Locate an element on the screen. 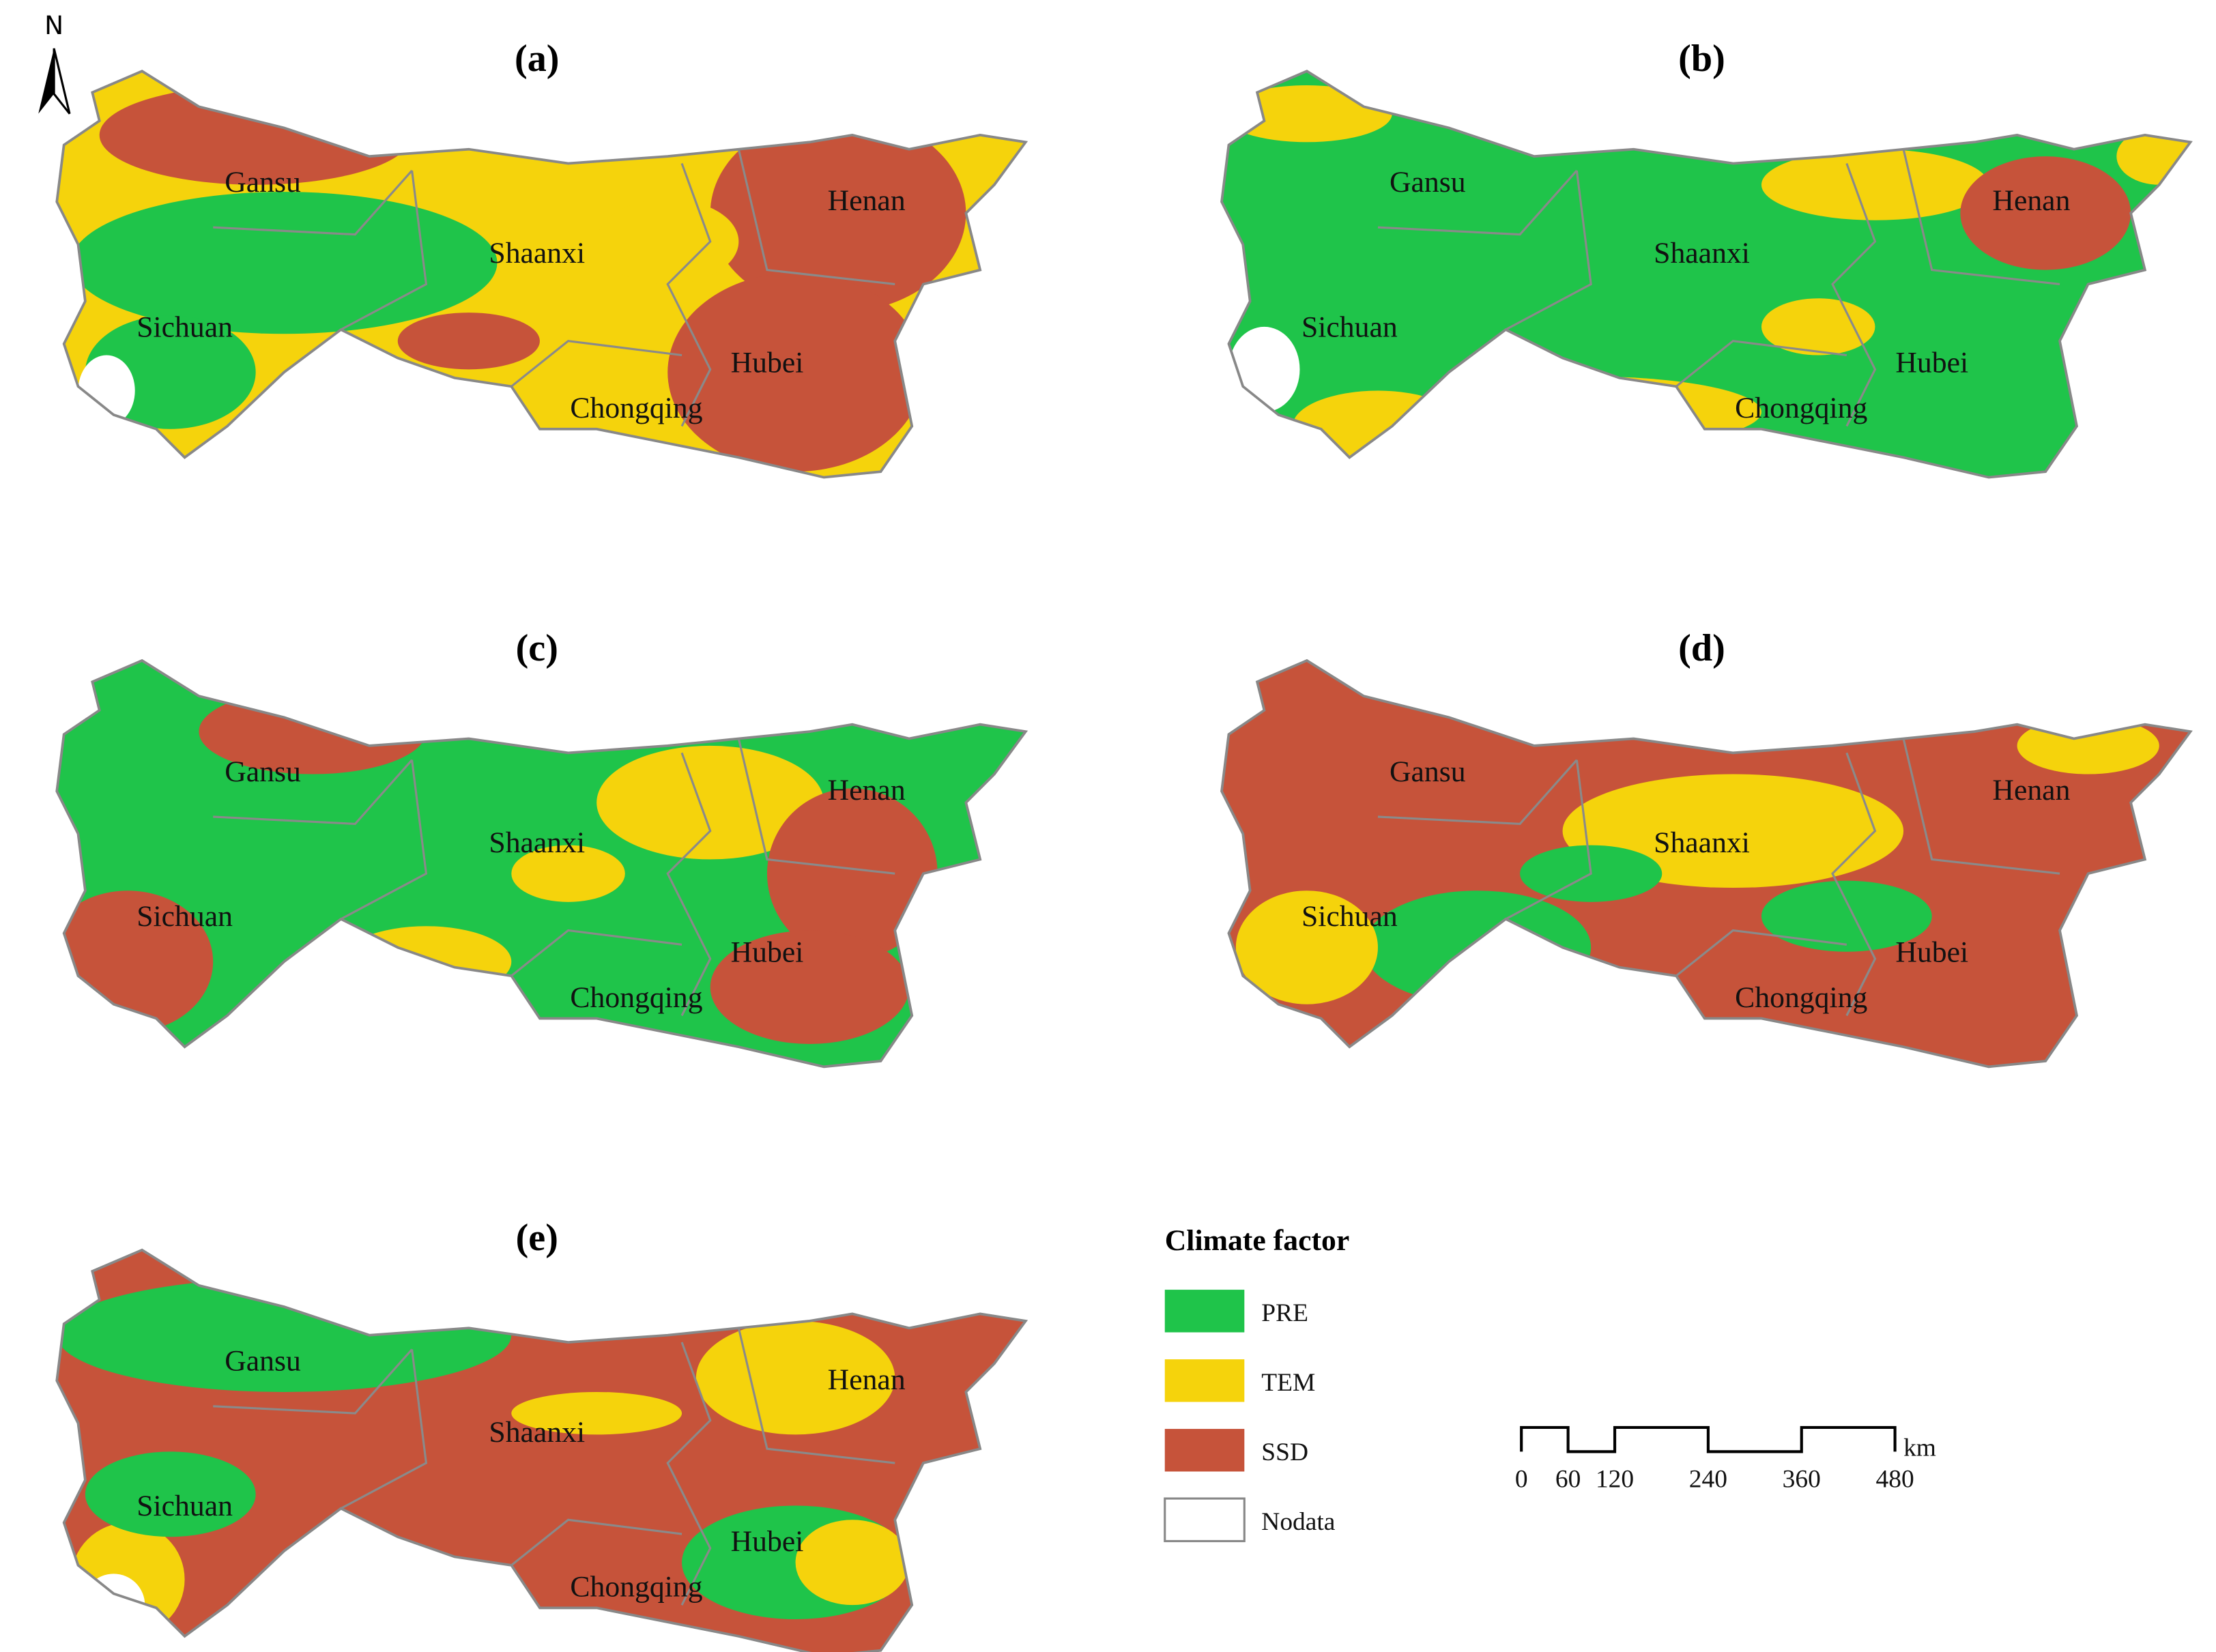  panel-label: (a) is located at coordinates (537, 59).